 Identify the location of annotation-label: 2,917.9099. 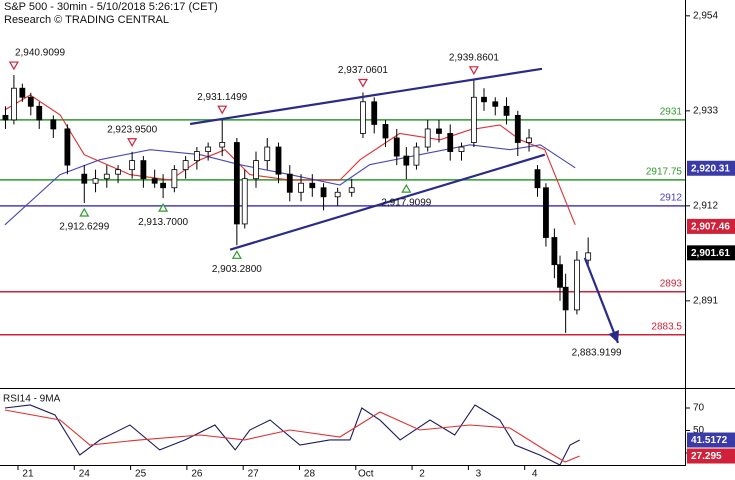
(406, 203).